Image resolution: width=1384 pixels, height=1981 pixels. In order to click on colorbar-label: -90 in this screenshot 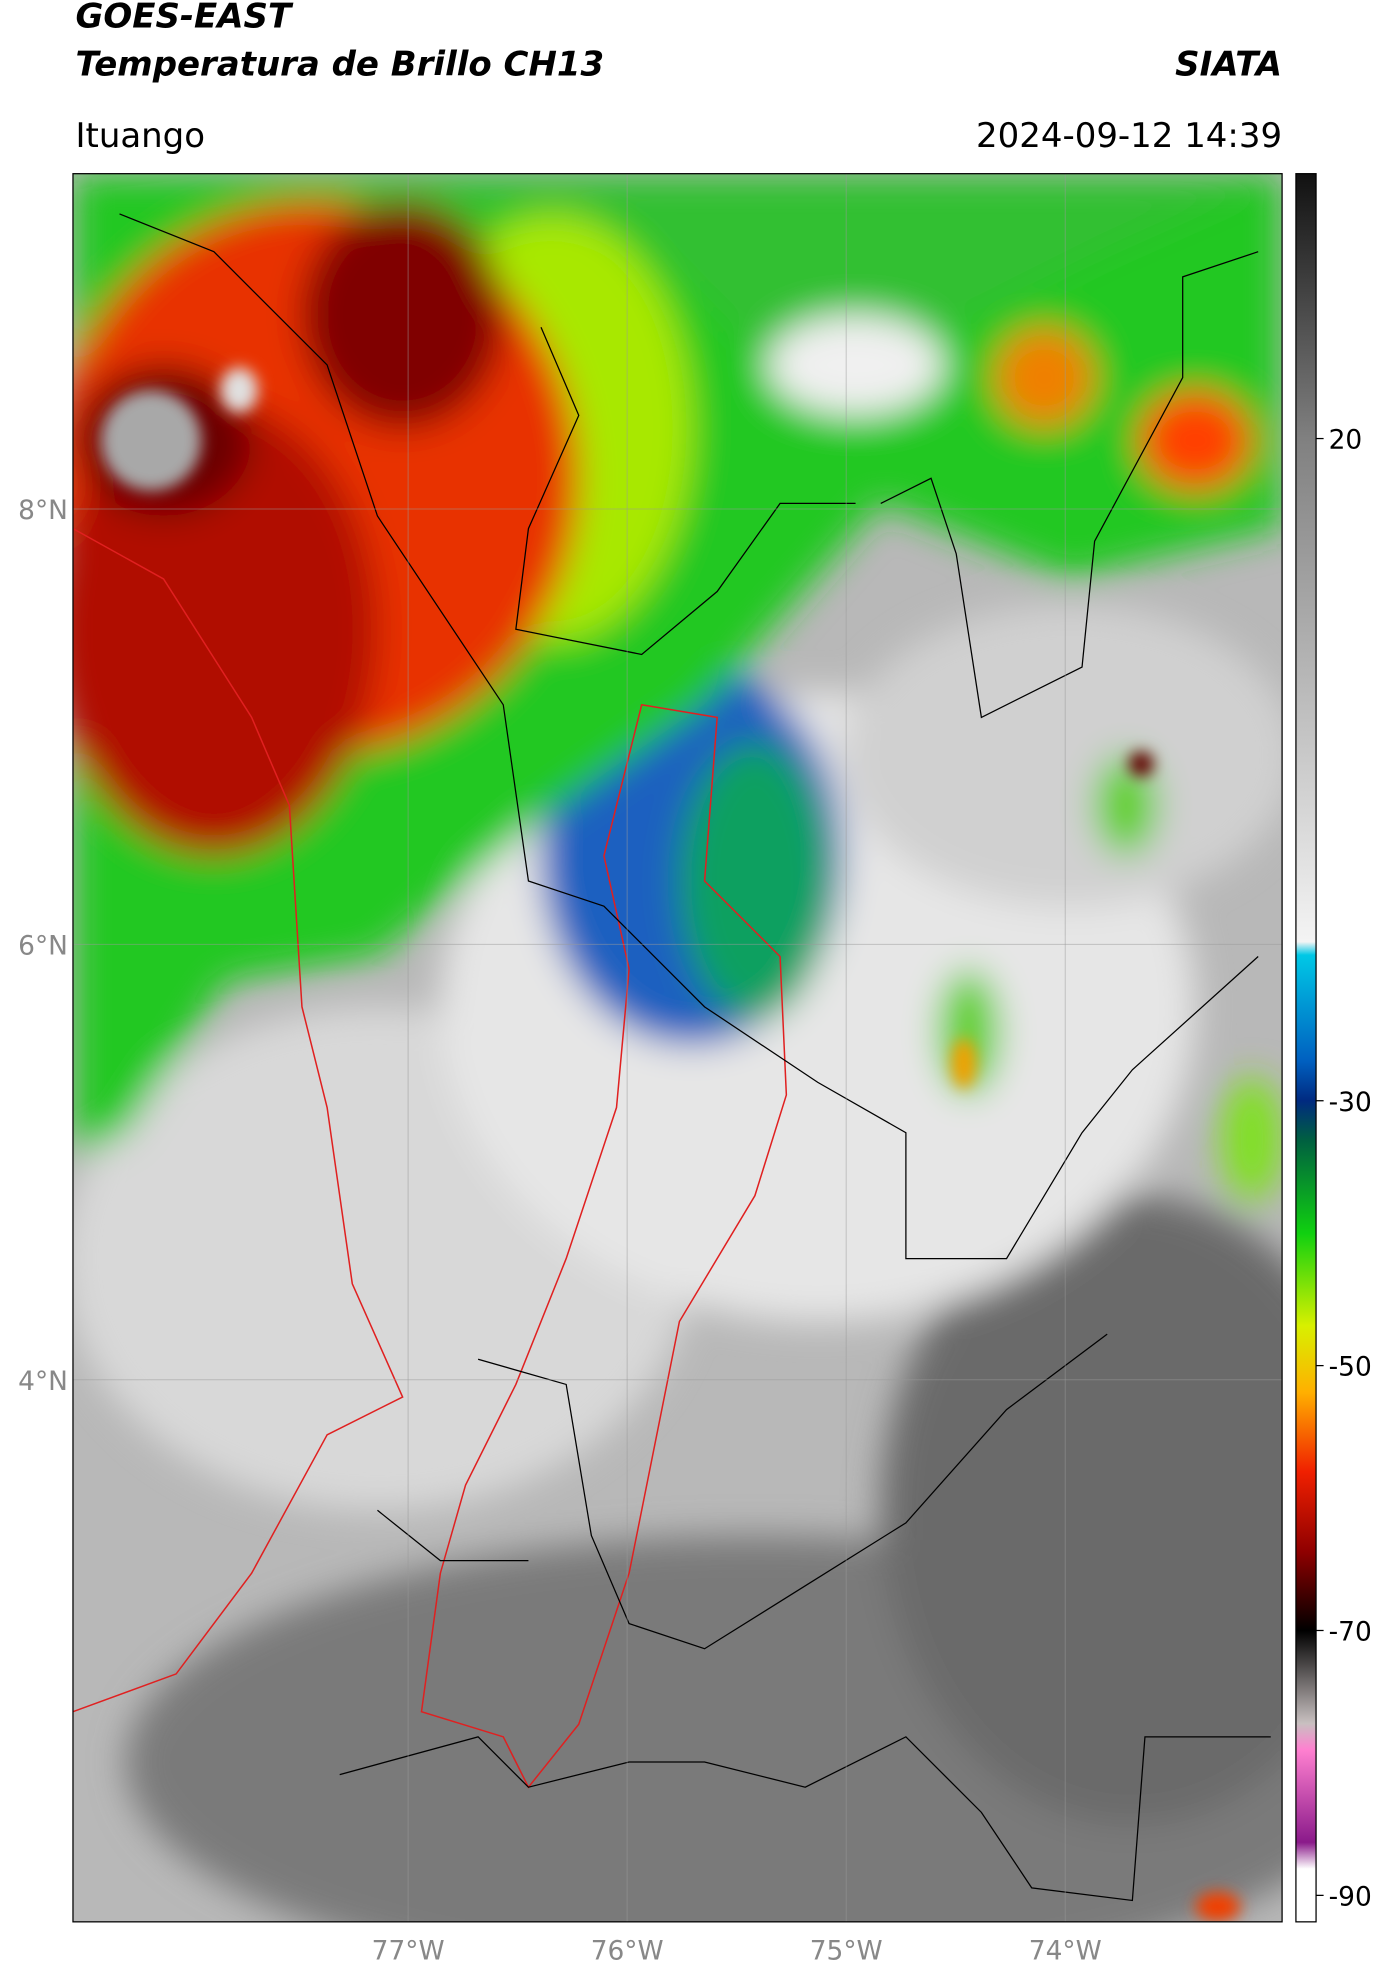, I will do `click(1350, 1896)`.